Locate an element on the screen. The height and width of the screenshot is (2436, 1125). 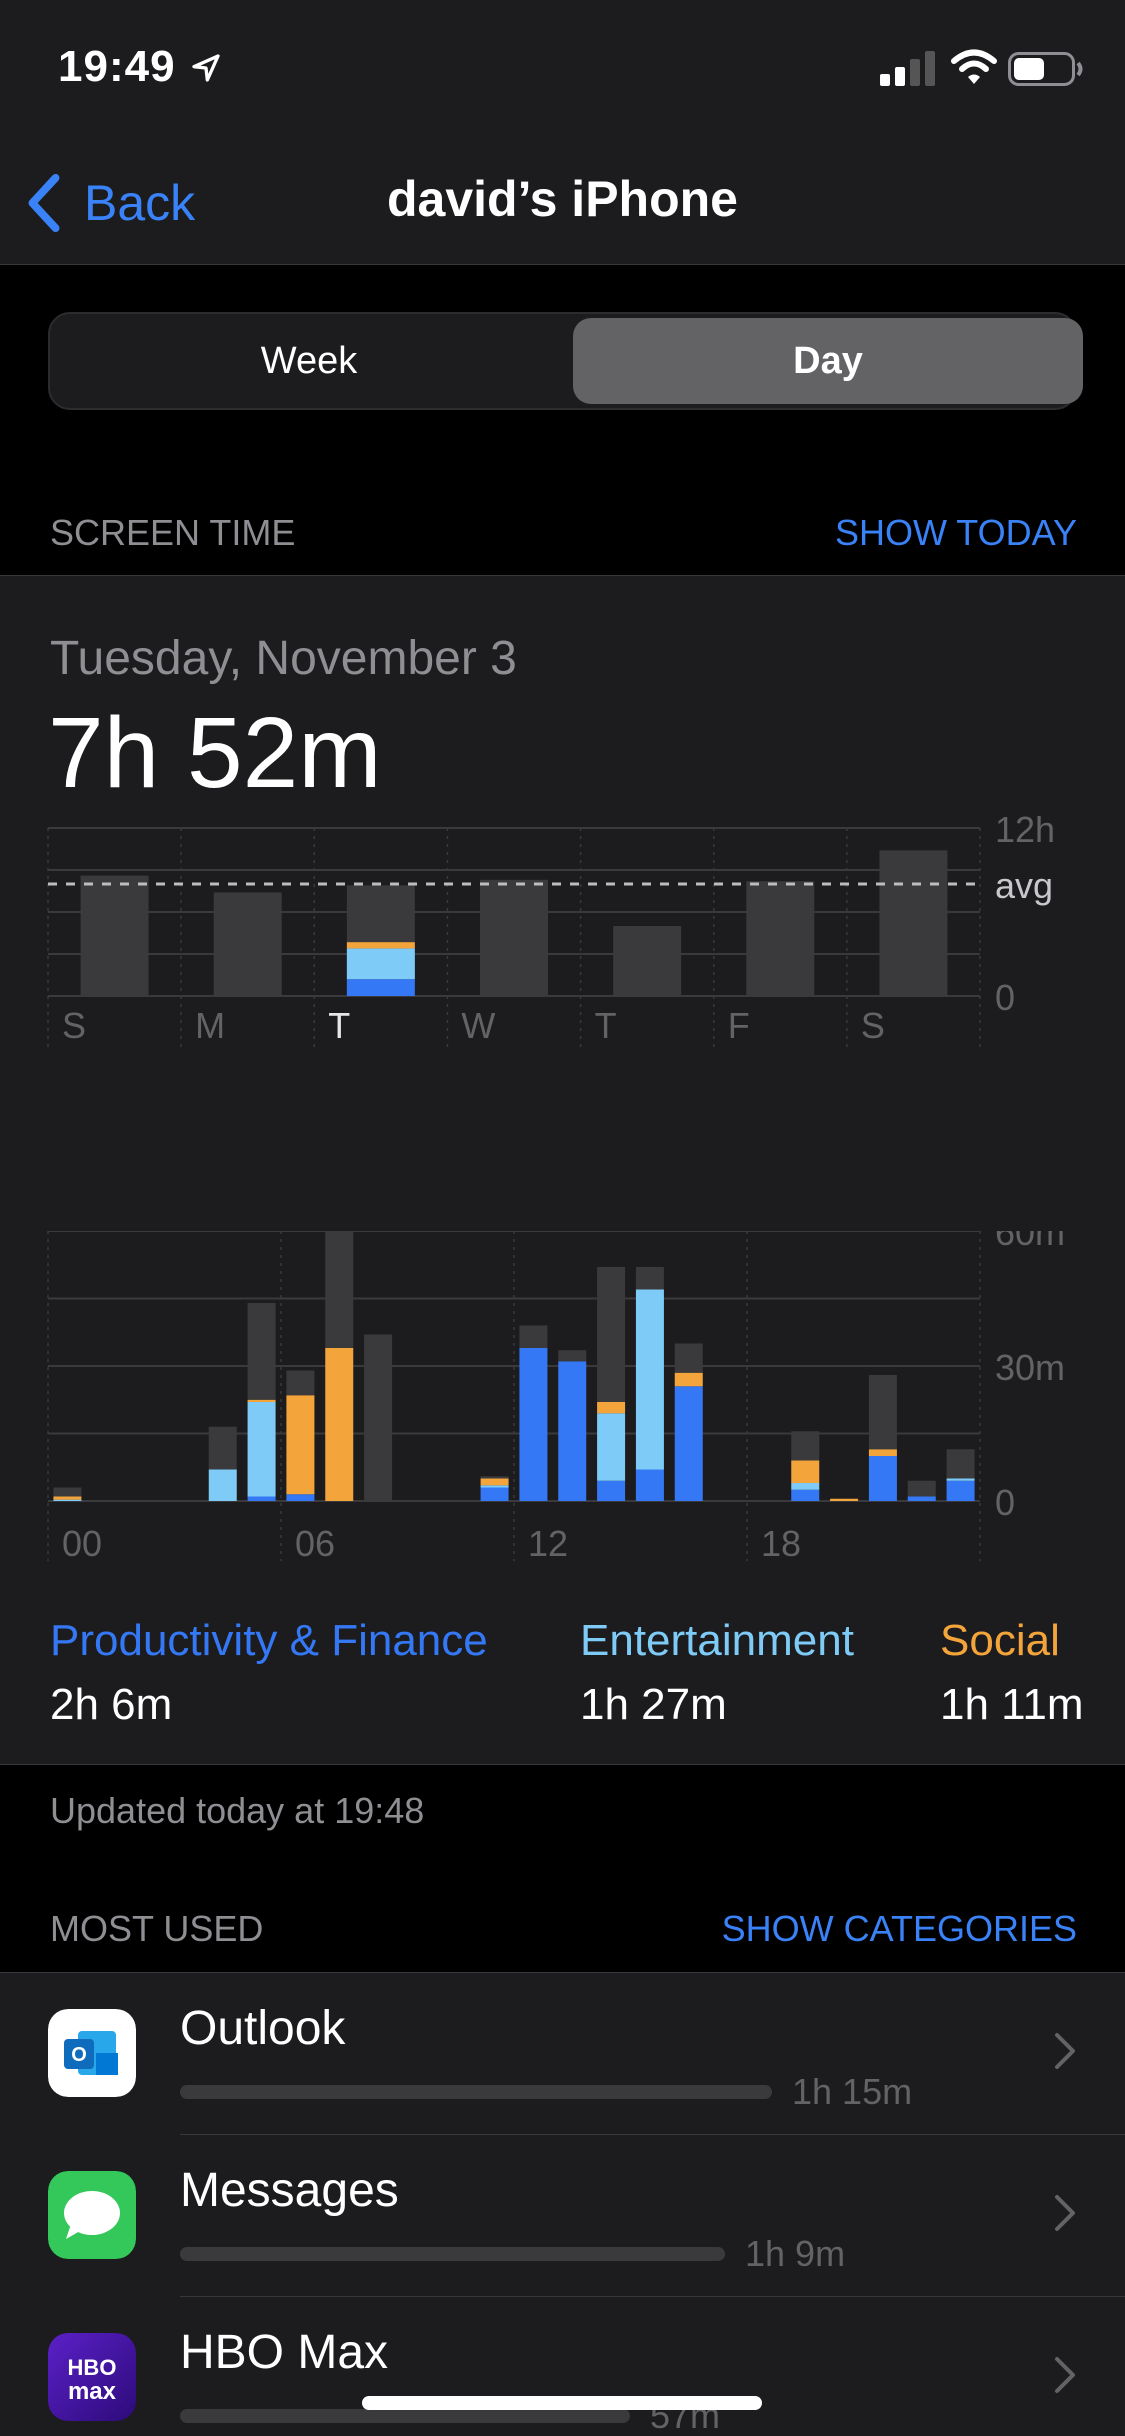
home-indicator is located at coordinates (562, 2403).